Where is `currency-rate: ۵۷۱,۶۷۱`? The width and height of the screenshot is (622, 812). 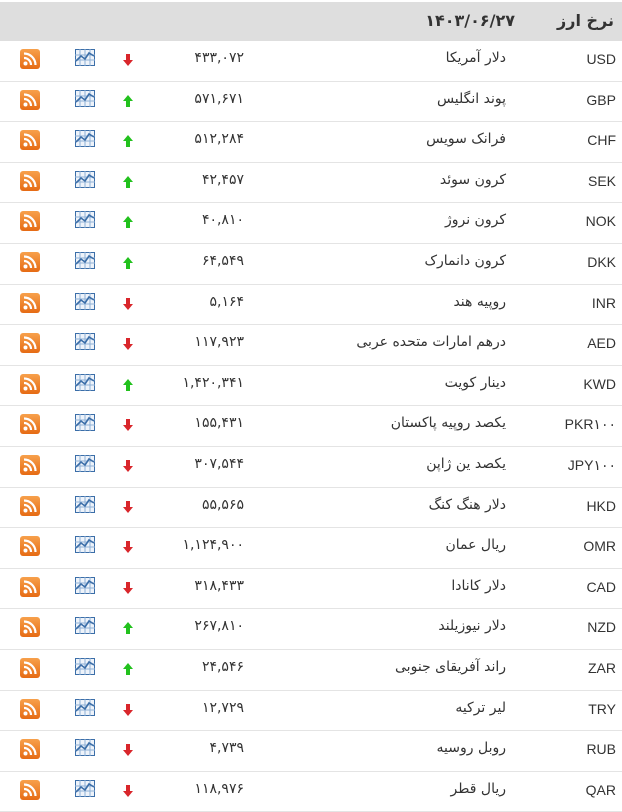 currency-rate: ۵۷۱,۶۷۱ is located at coordinates (219, 98).